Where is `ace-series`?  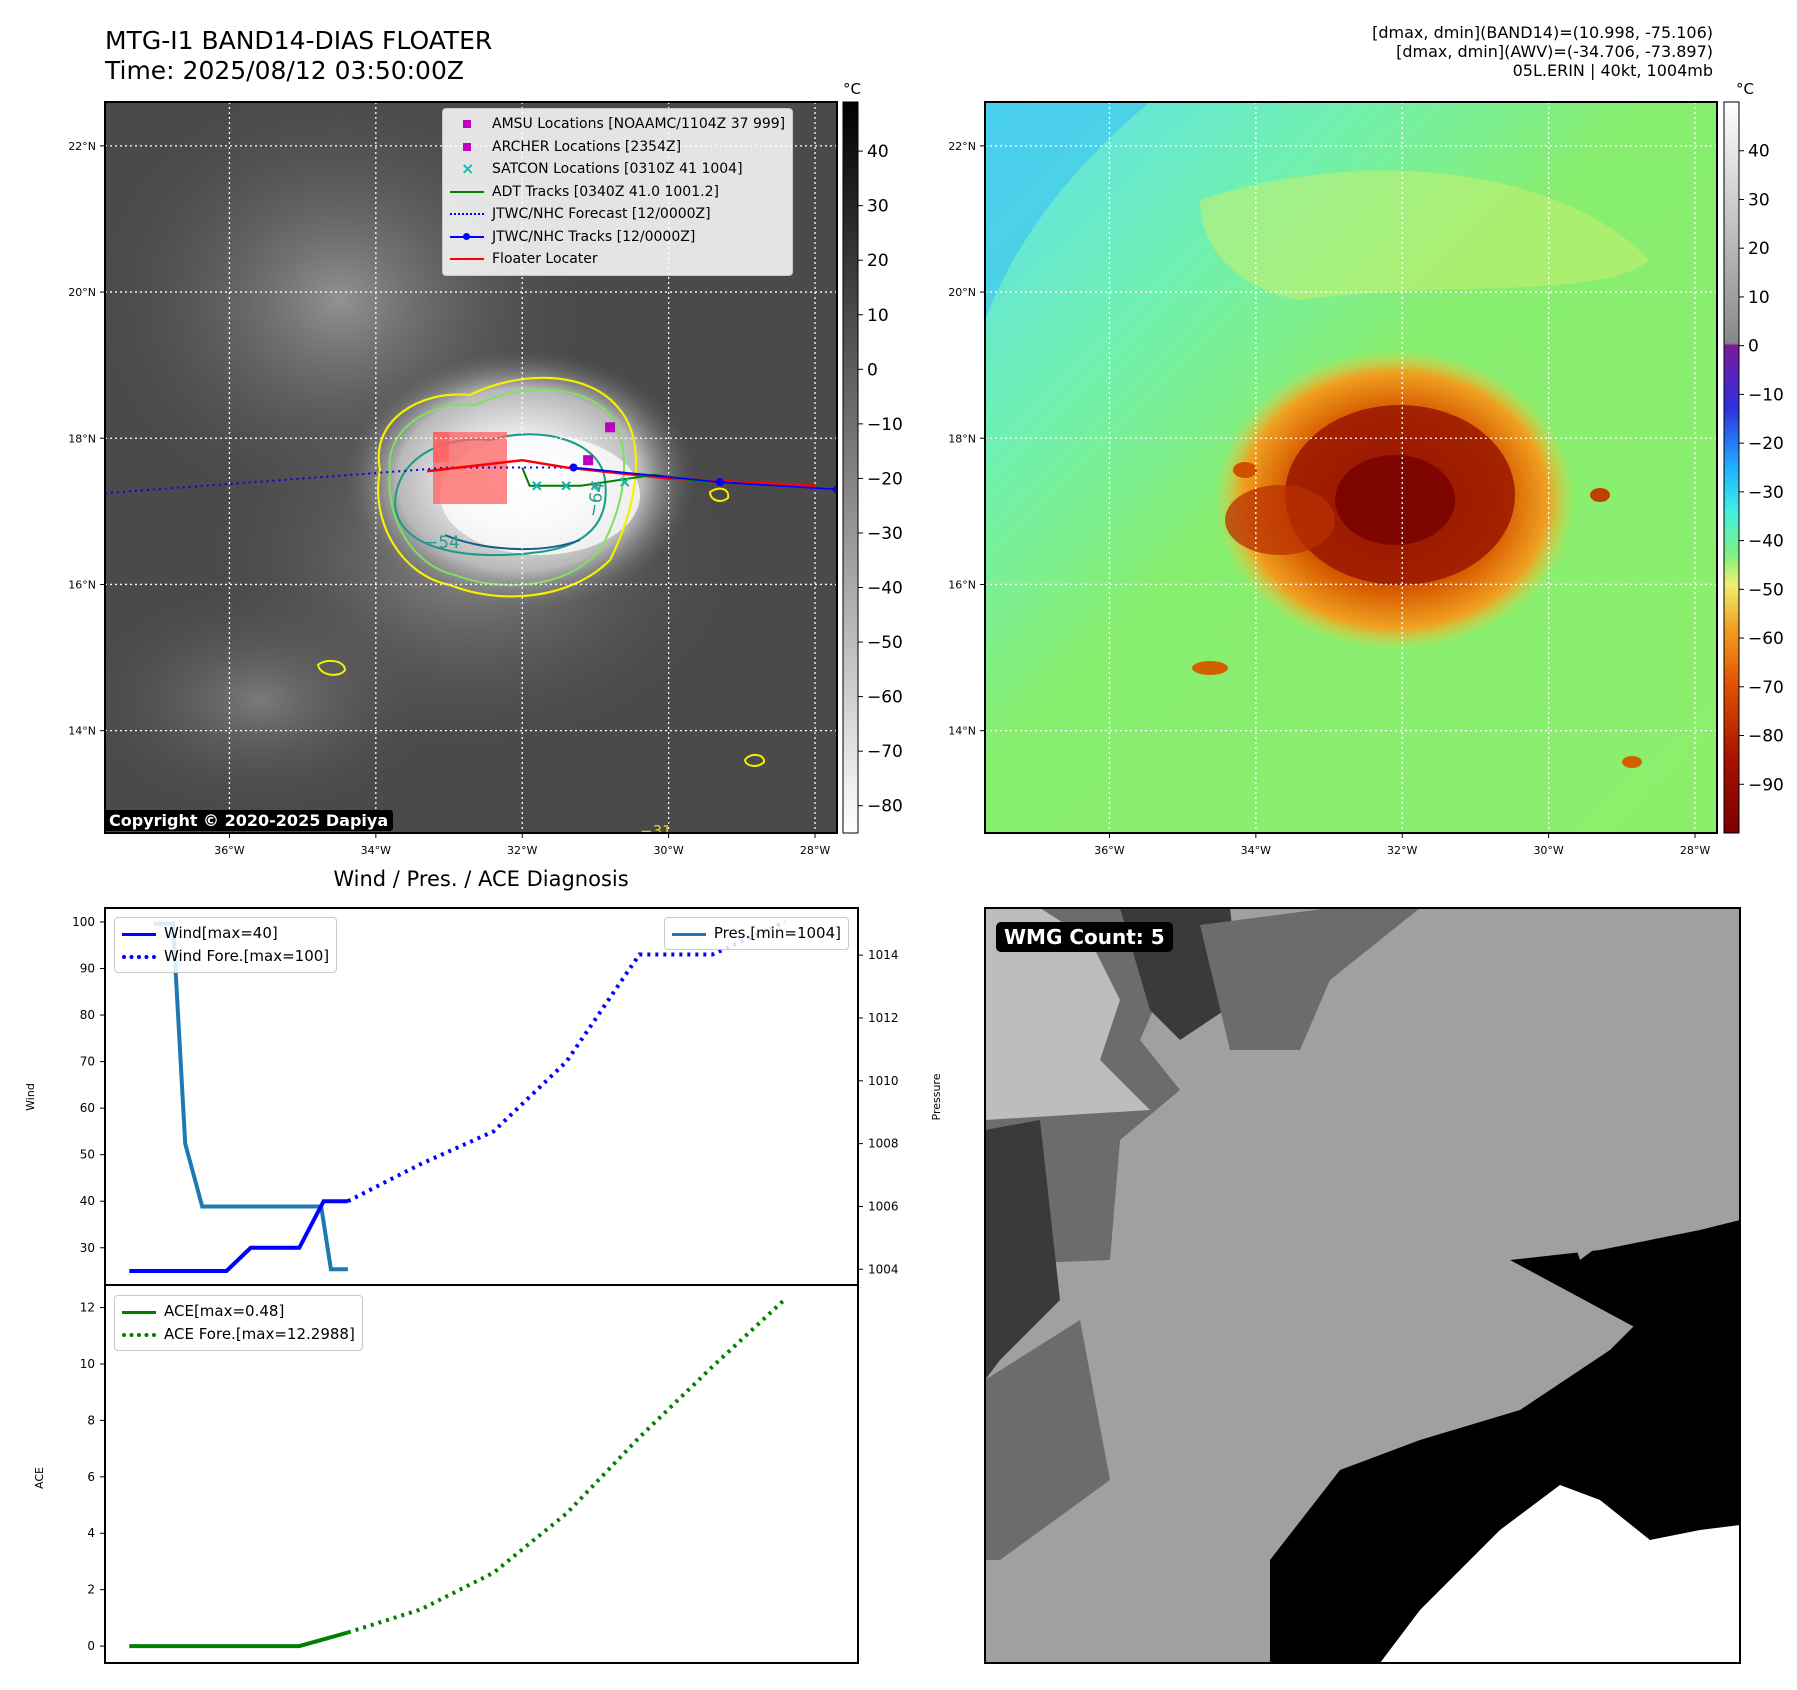
ace-series is located at coordinates (458, 1473).